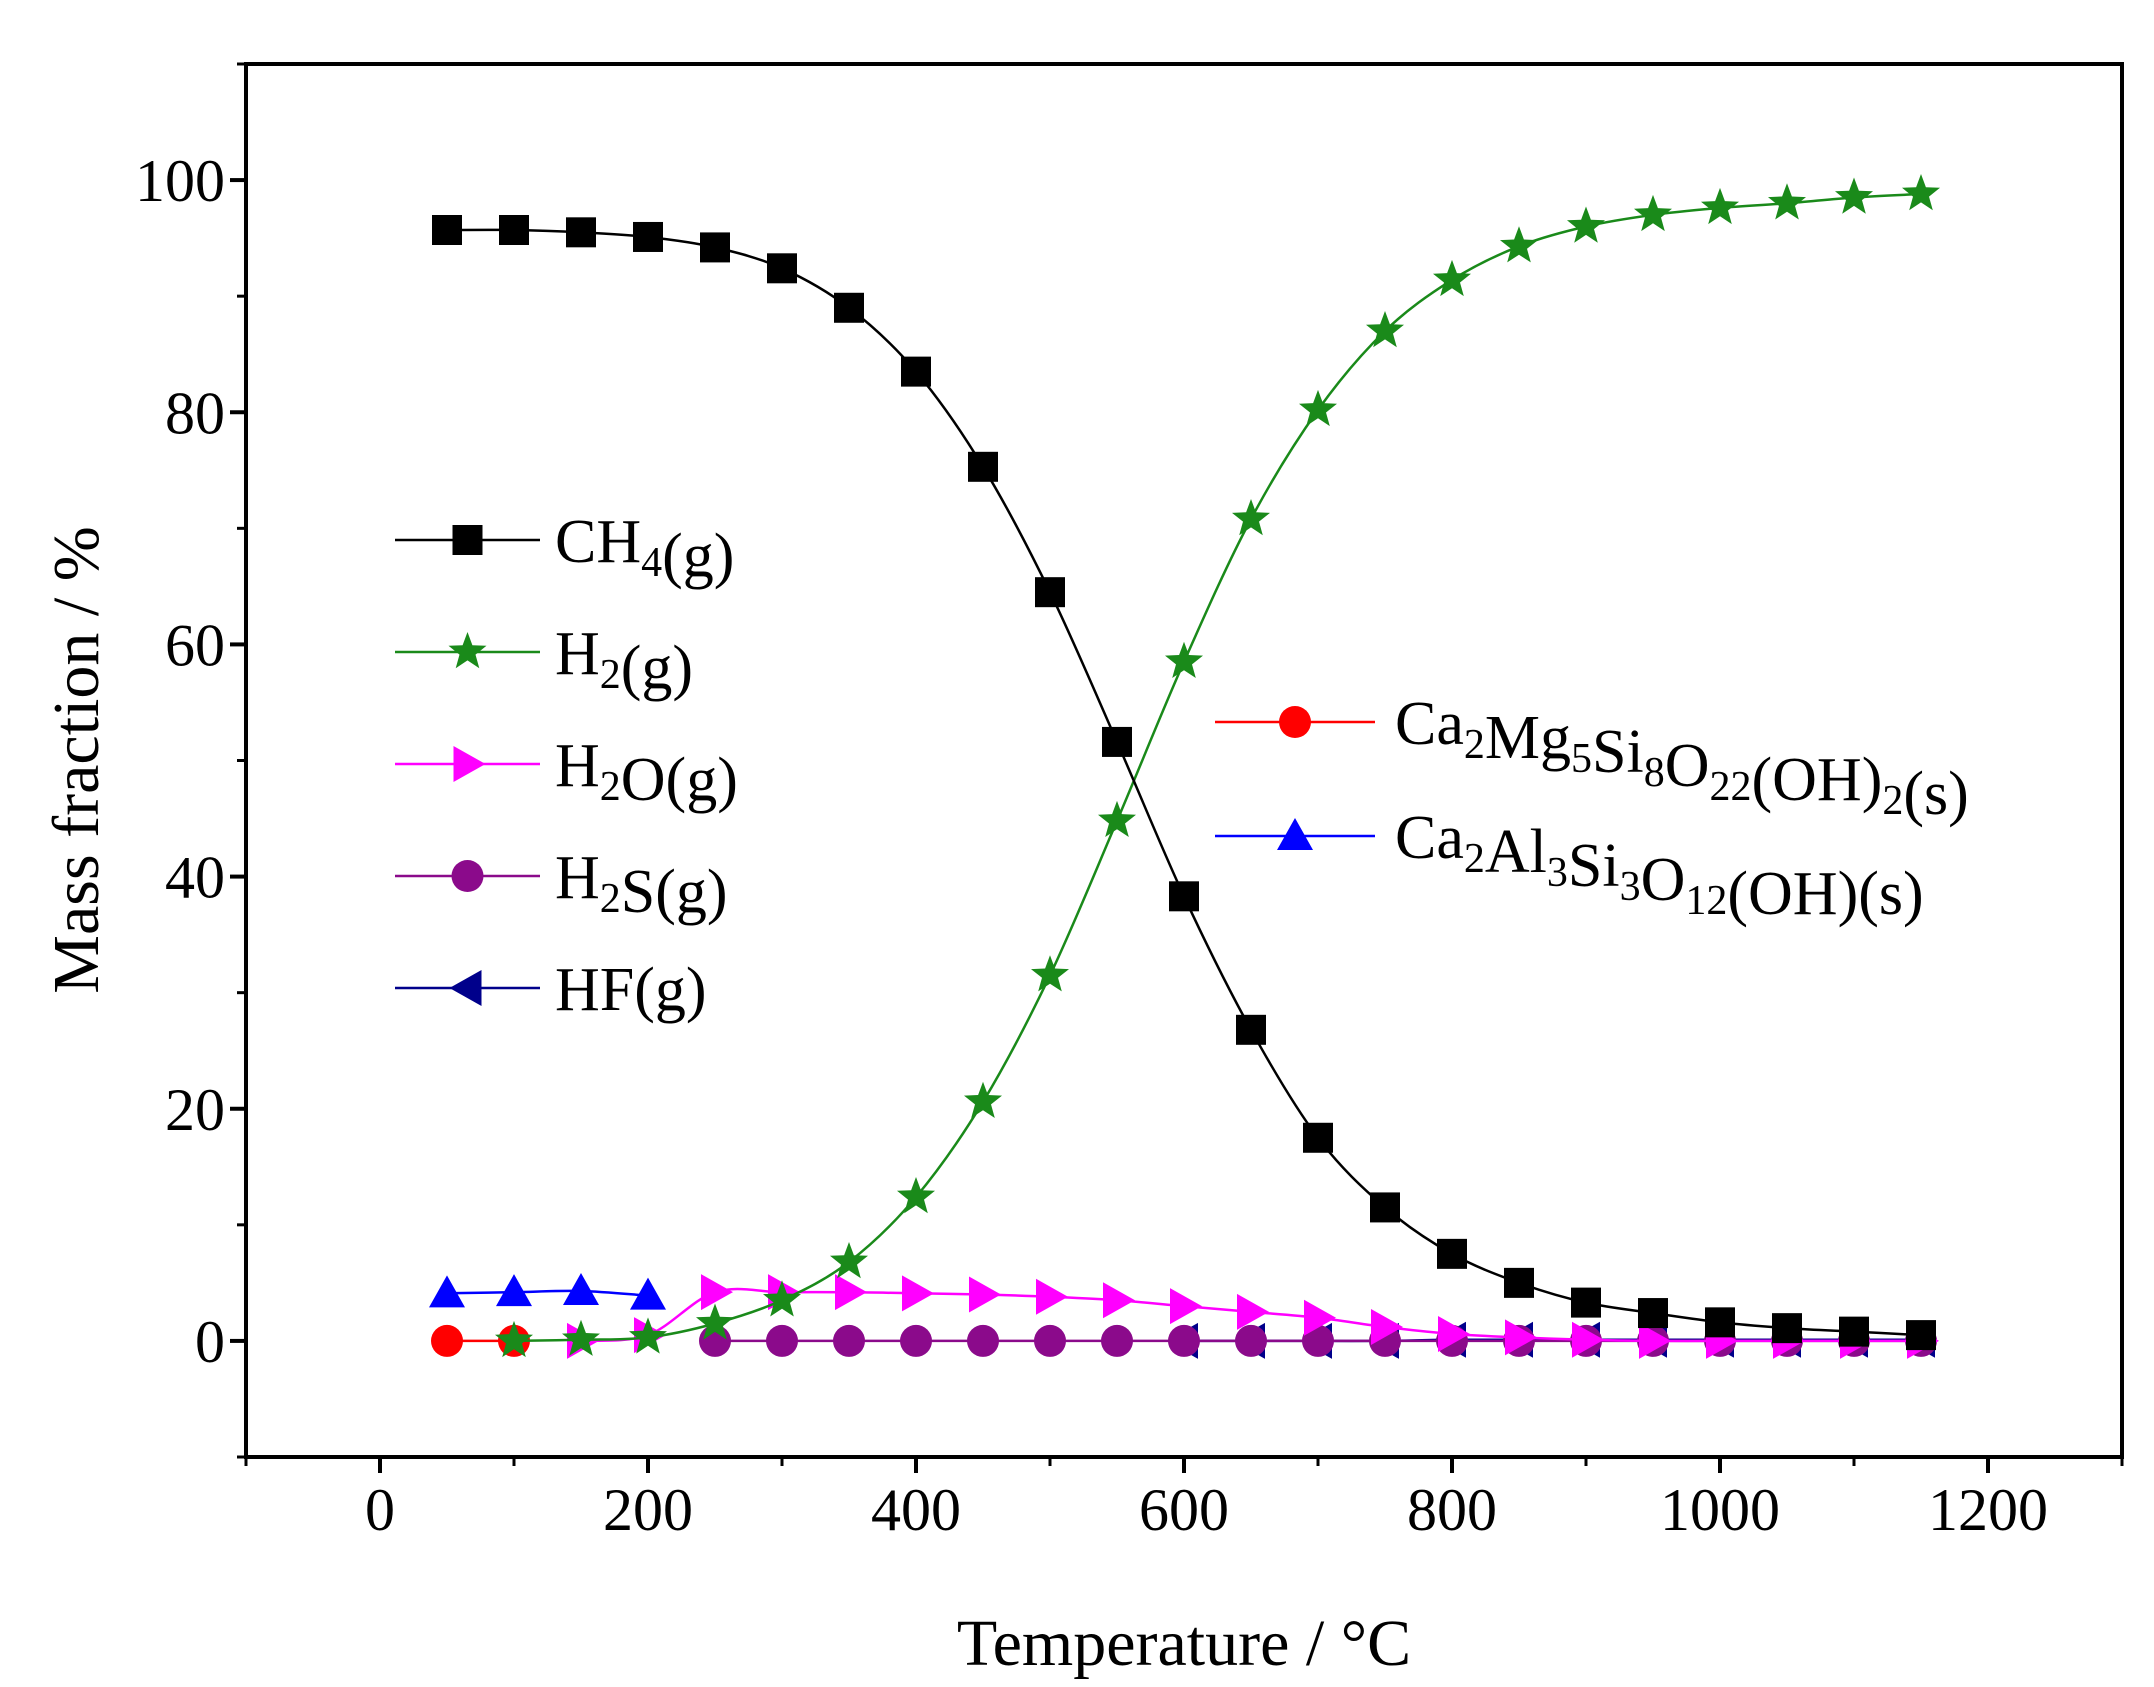 This screenshot has width=2154, height=1687. Describe the element at coordinates (641, 885) in the screenshot. I see `legend-label-h2s: H2S(g)` at that location.